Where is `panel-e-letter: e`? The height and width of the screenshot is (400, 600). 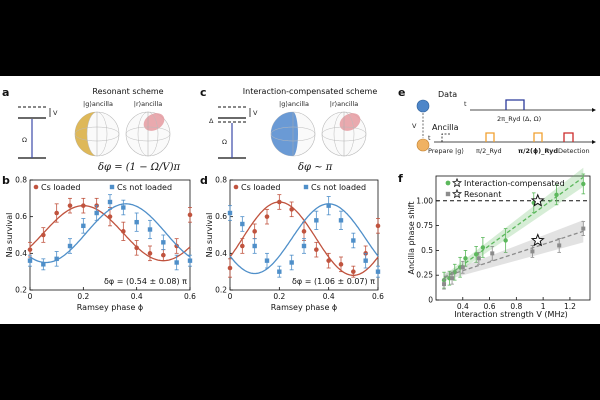 panel-e-letter: e is located at coordinates (401, 92).